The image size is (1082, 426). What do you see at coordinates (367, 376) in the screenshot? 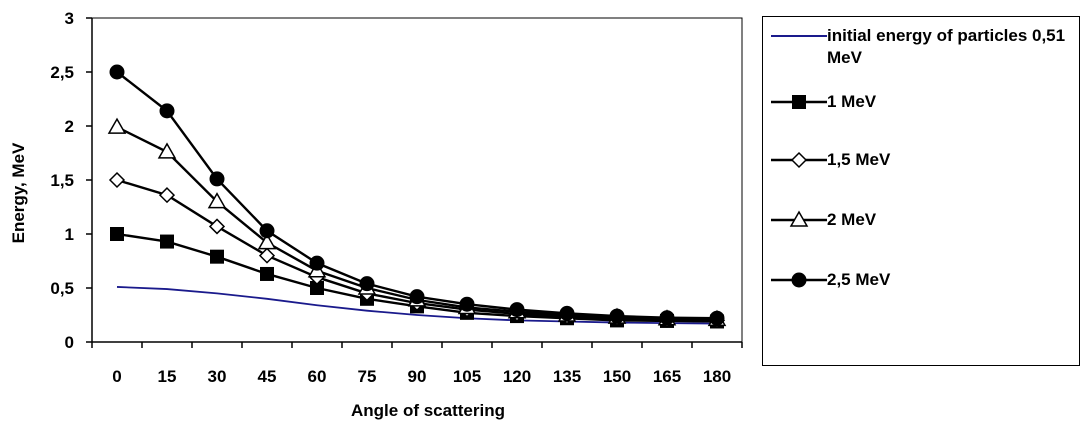
I see `x-tick-label: 75` at bounding box center [367, 376].